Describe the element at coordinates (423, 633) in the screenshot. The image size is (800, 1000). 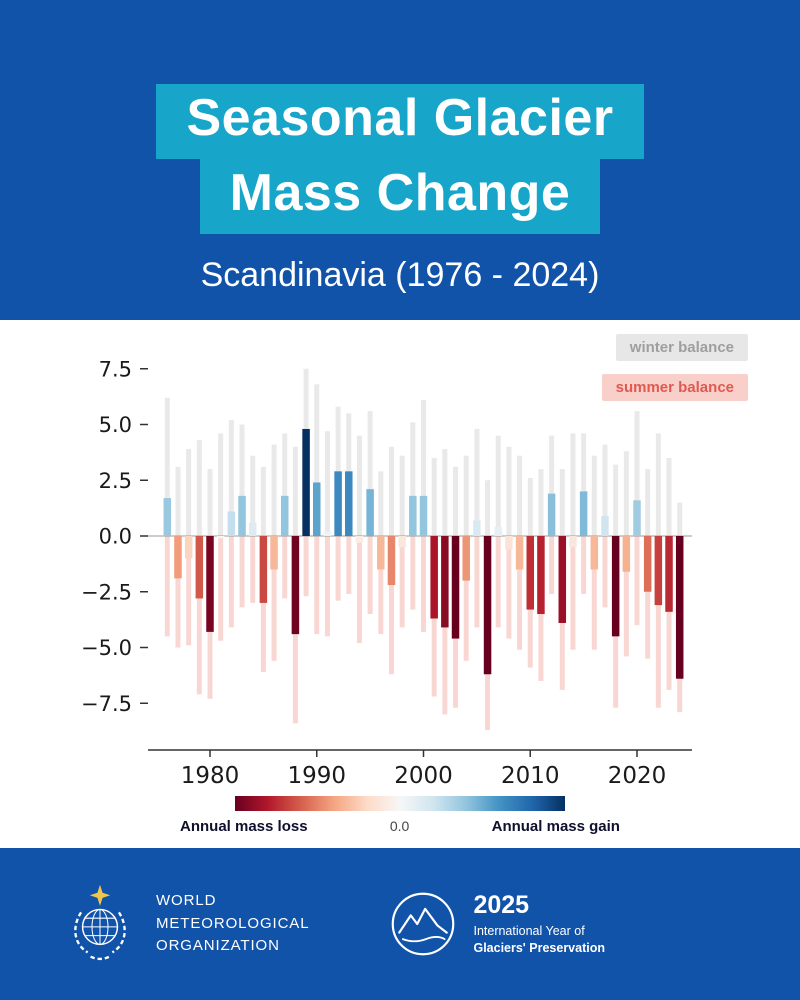
I see `summer-bars-group` at that location.